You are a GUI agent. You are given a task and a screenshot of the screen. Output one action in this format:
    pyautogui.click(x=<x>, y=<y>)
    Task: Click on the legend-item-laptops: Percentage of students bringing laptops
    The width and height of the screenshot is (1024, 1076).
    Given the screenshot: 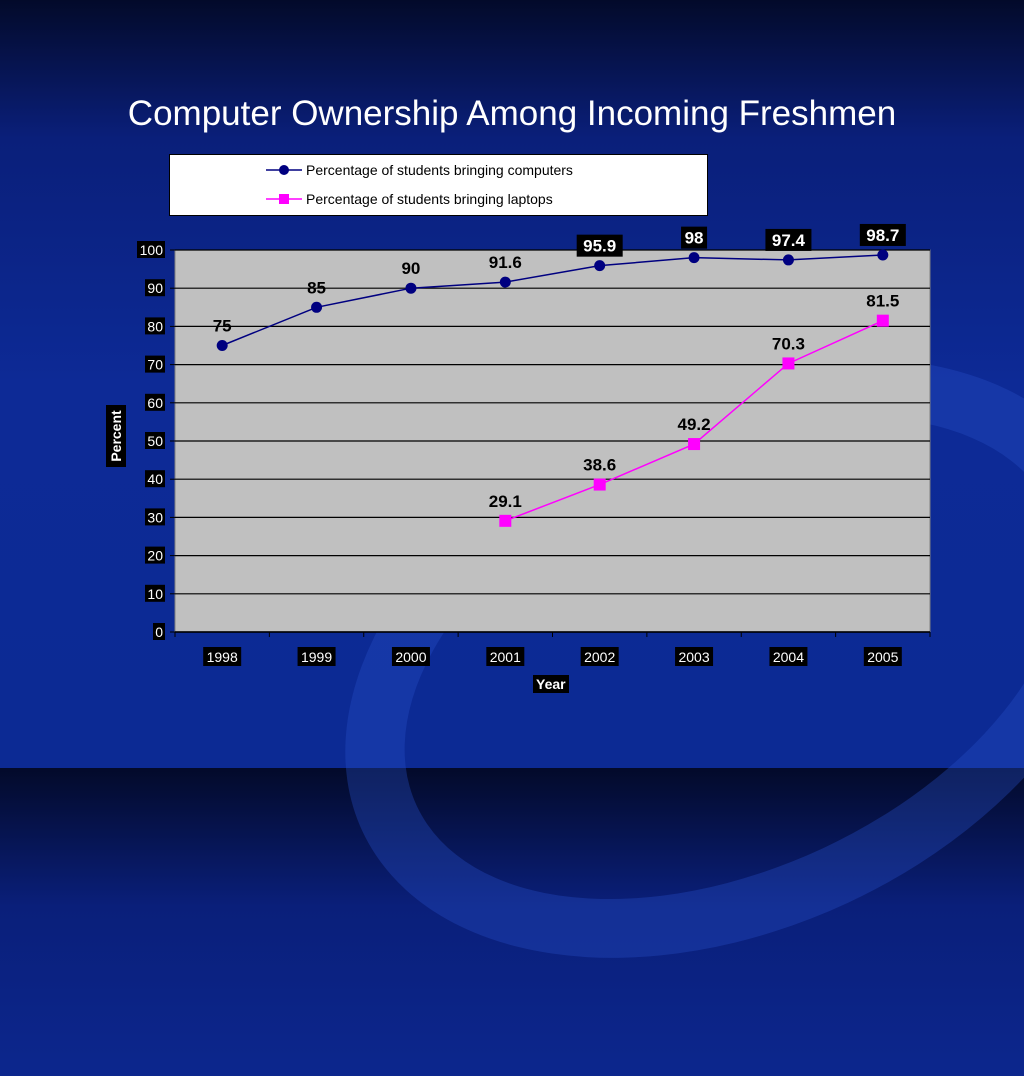 What is the action you would take?
    pyautogui.click(x=409, y=199)
    